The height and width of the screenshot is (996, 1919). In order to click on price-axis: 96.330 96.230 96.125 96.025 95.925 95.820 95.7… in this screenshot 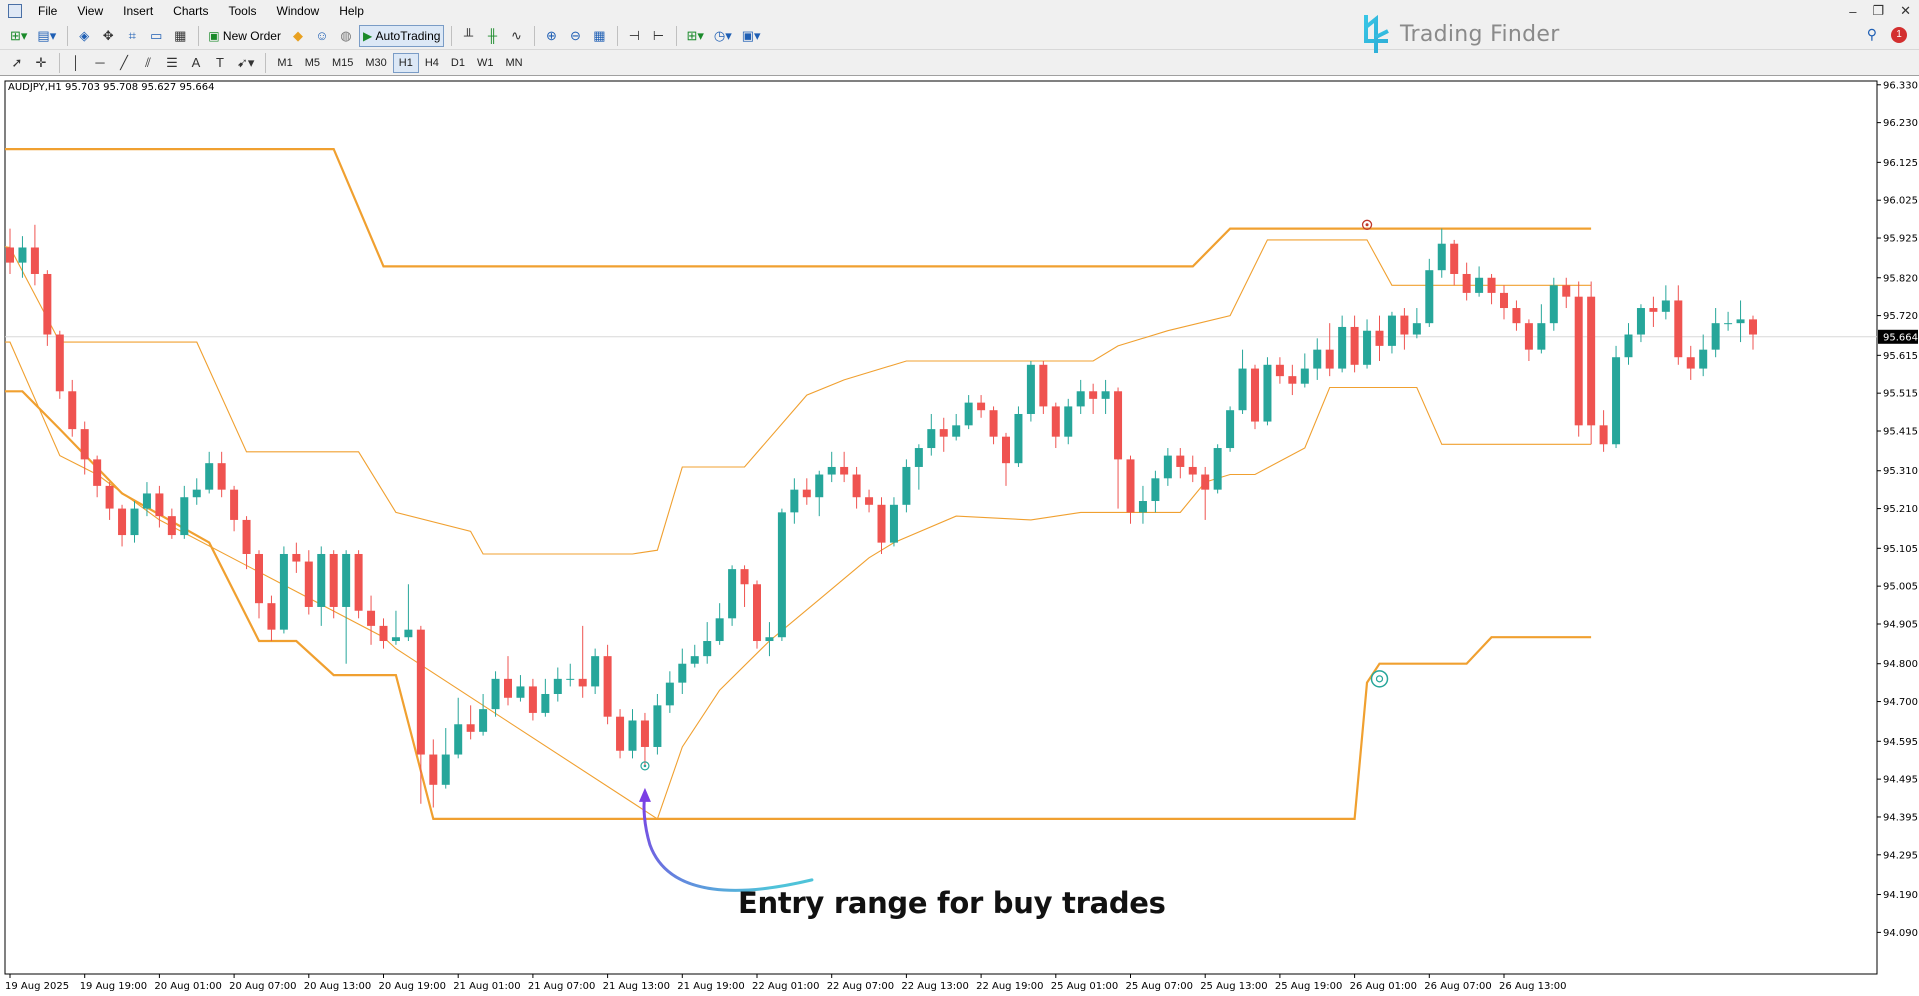, I will do `click(1897, 509)`.